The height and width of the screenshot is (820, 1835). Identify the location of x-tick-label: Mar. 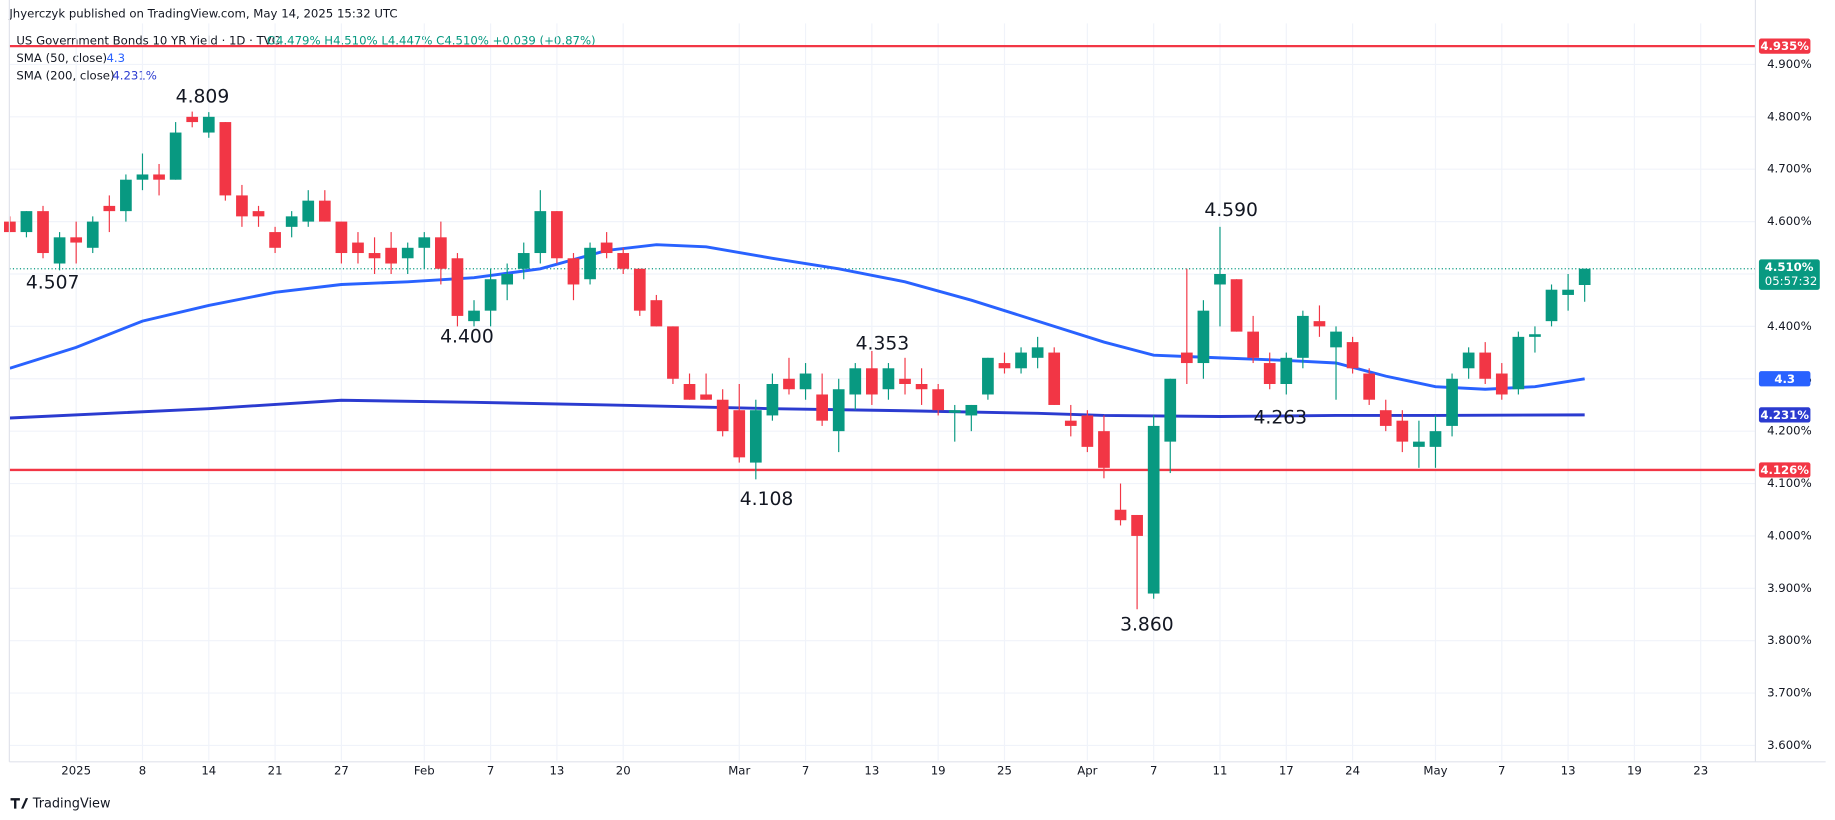
(739, 771).